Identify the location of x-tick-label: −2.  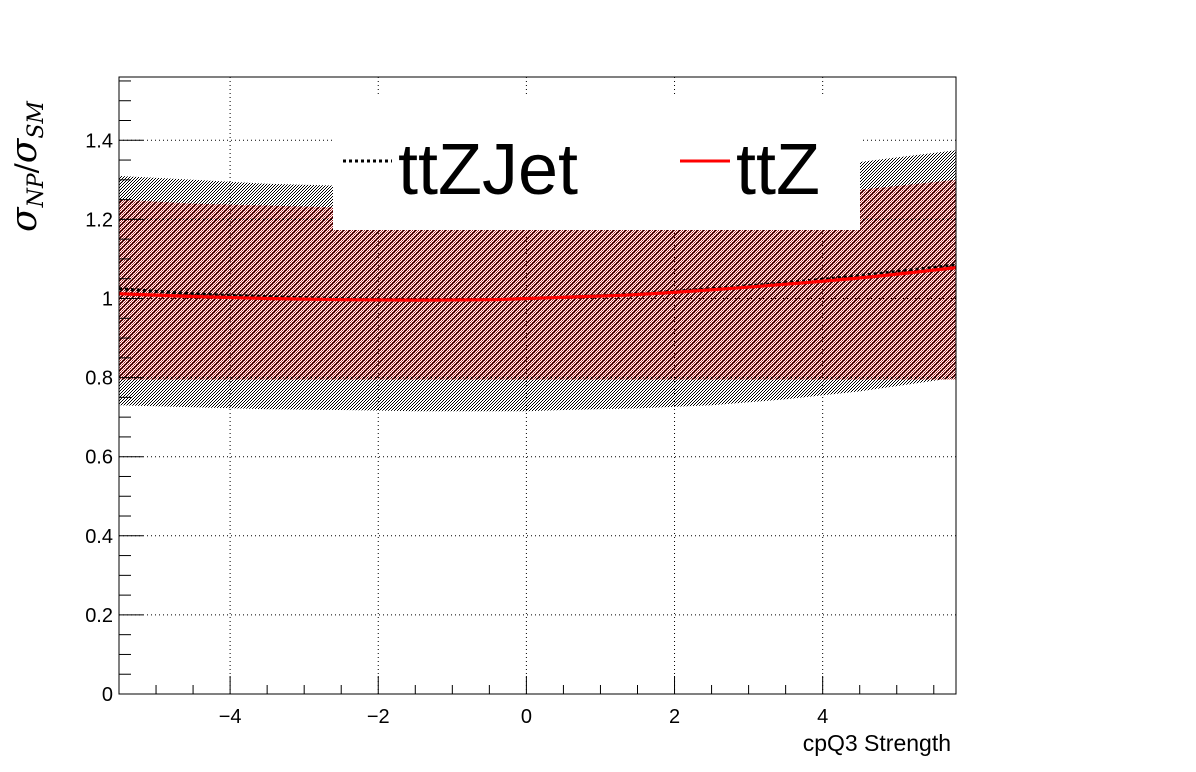
(378, 717).